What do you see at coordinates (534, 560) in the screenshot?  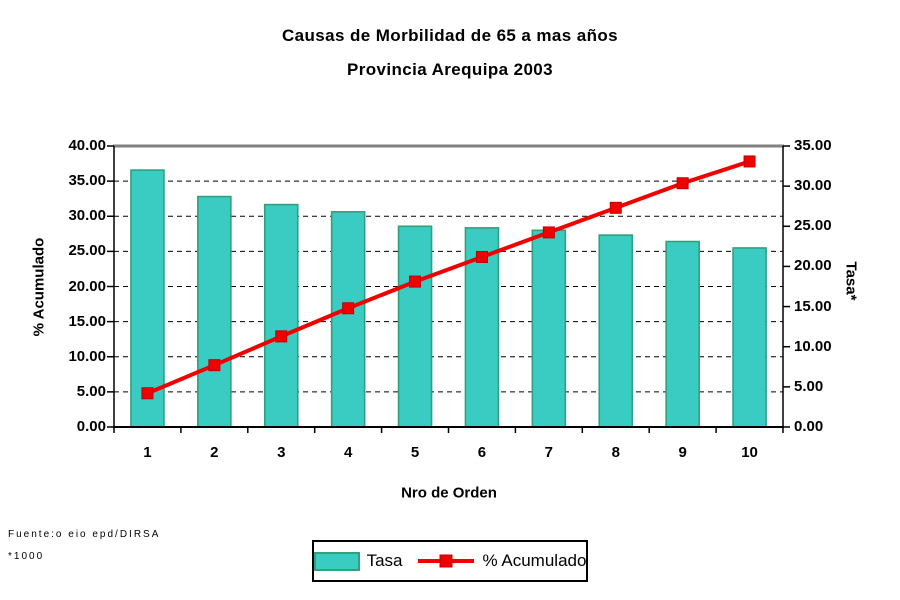 I see `legend-label-acumulado: % Acumulado` at bounding box center [534, 560].